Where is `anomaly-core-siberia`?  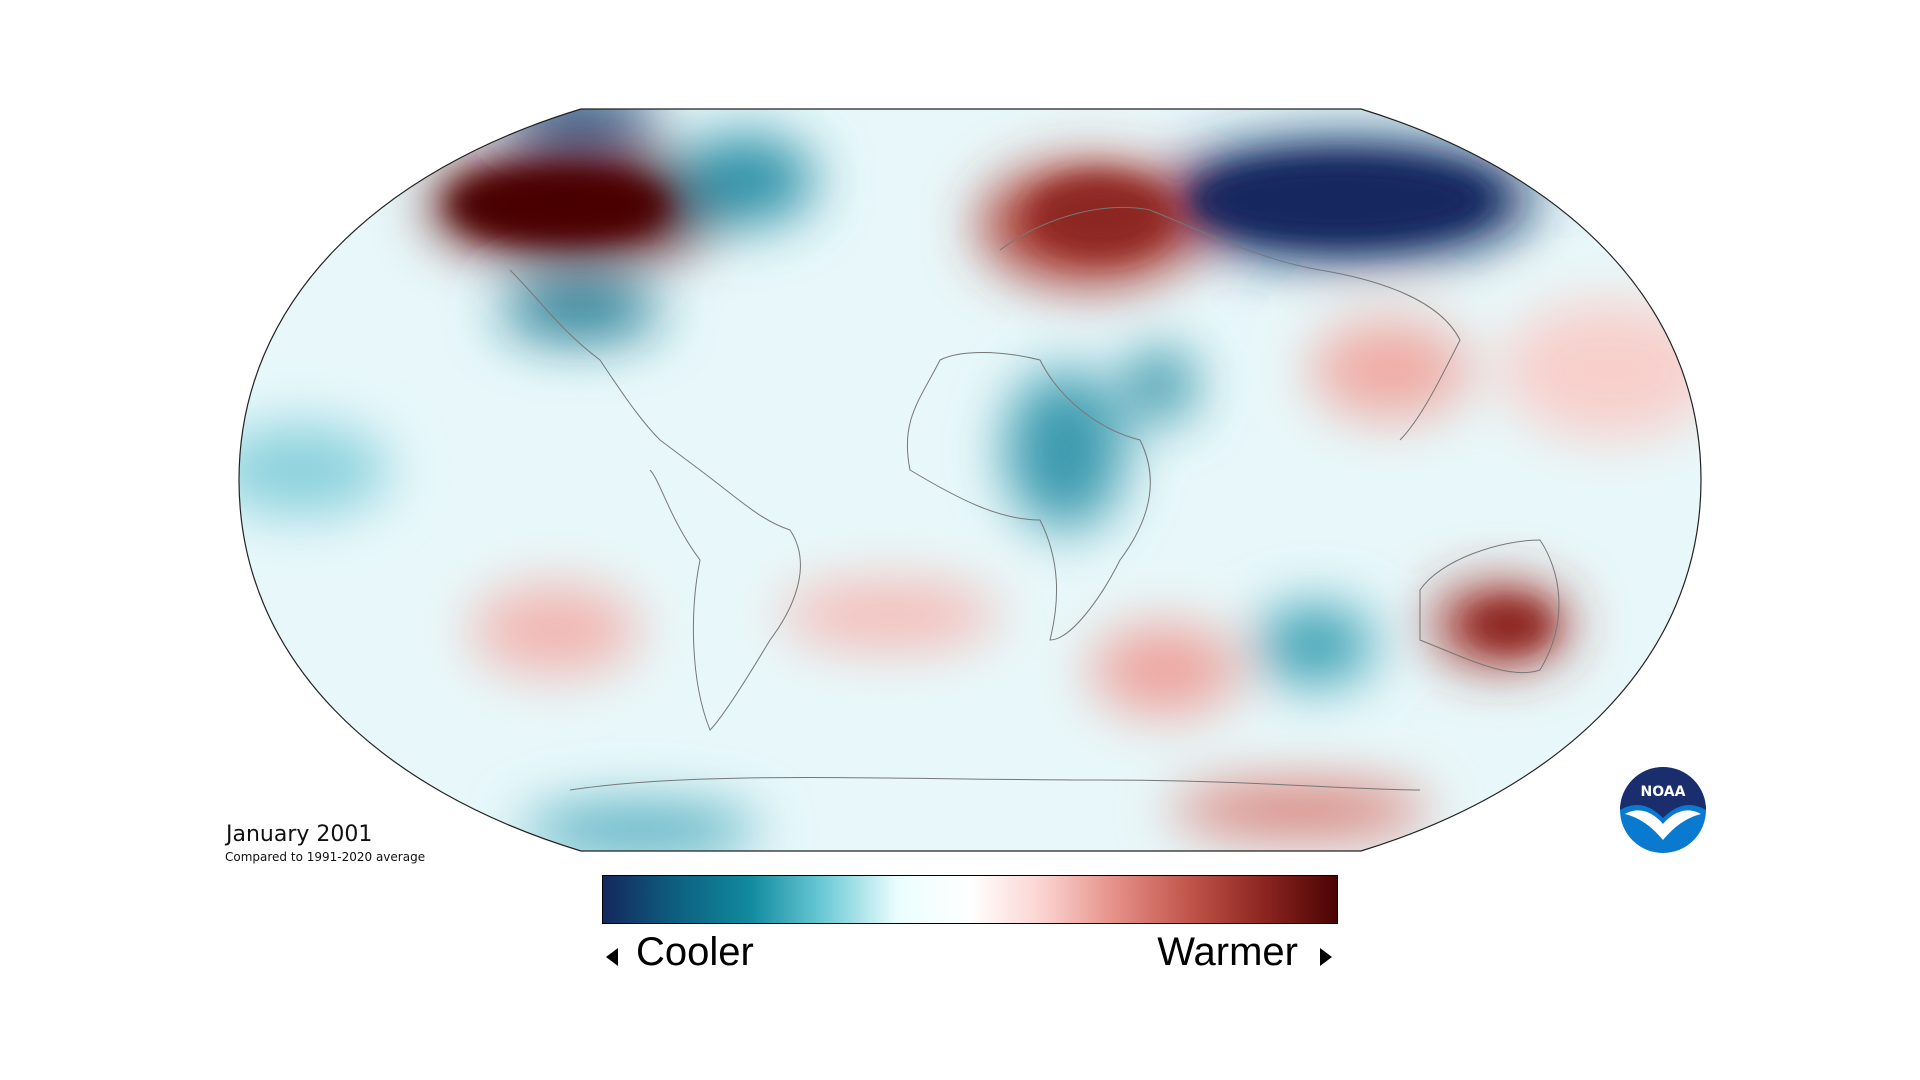
anomaly-core-siberia is located at coordinates (1340, 200).